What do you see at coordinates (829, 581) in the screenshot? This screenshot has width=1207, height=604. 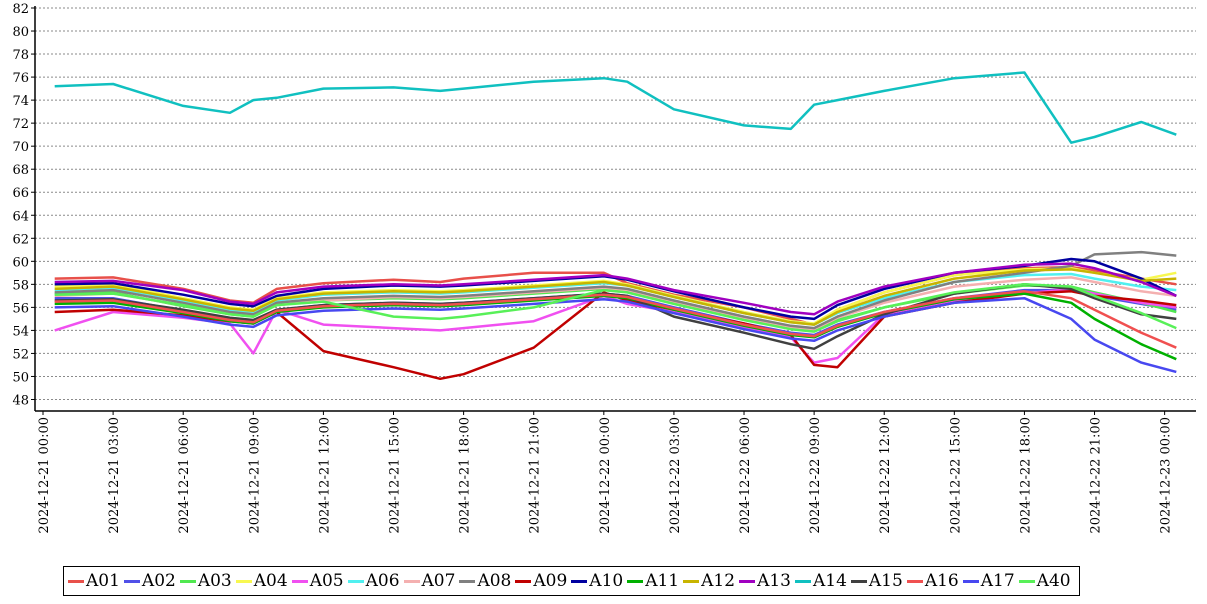 I see `legend-label: A14` at bounding box center [829, 581].